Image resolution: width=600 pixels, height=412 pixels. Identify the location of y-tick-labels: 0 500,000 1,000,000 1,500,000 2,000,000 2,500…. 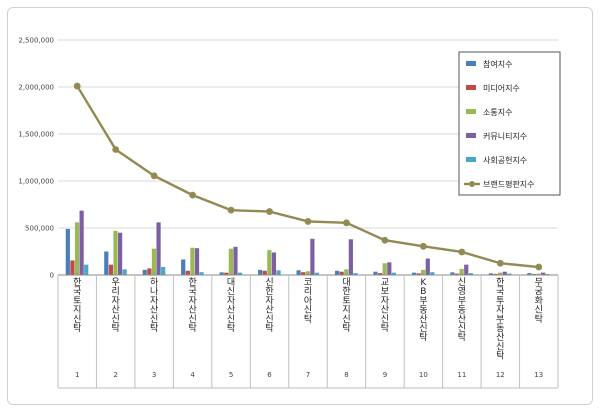
(36, 158).